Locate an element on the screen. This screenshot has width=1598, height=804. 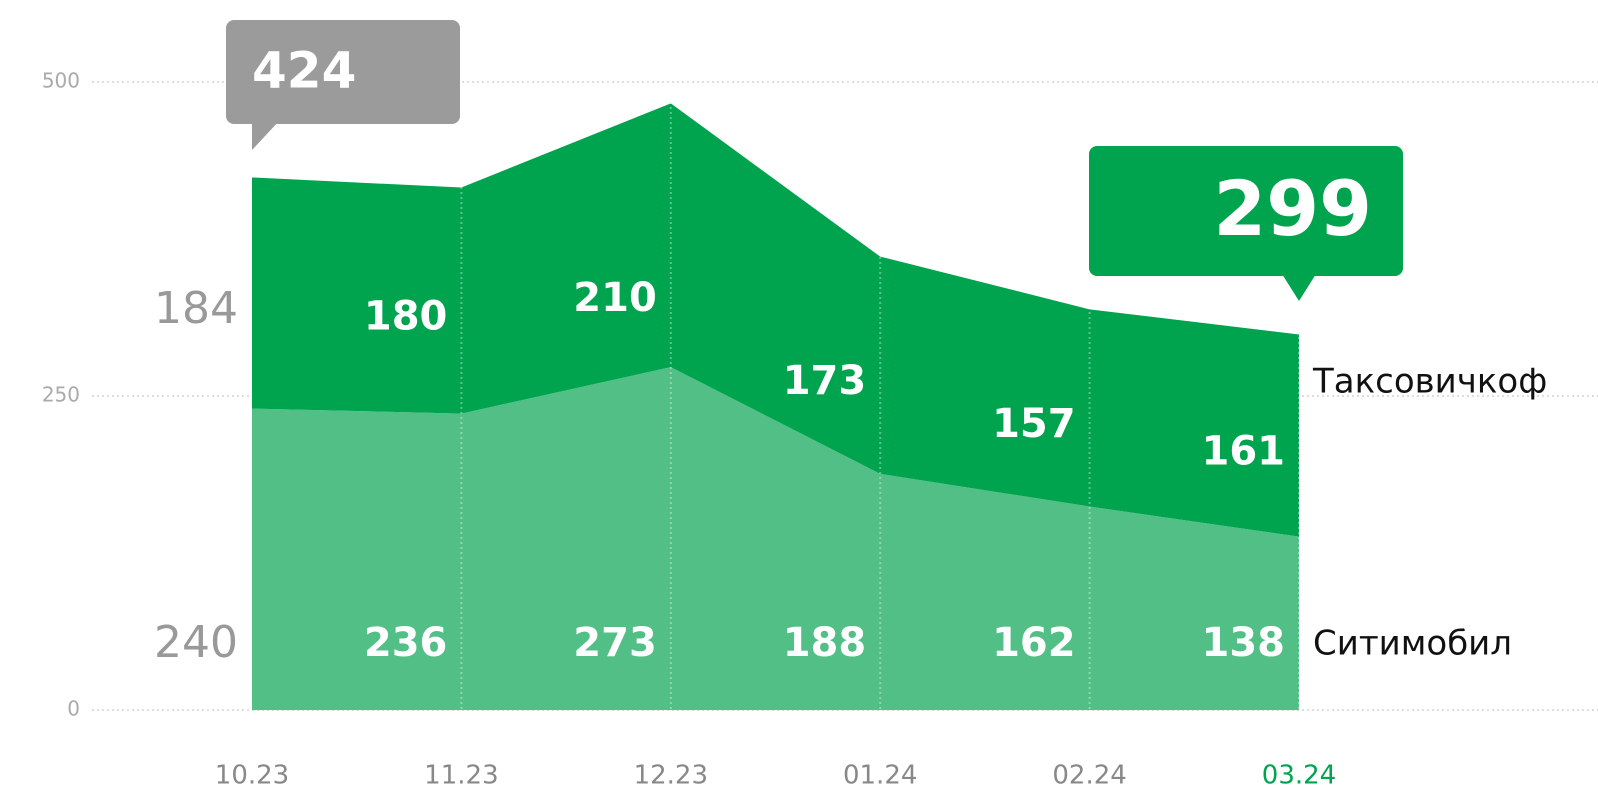
data-label: 236 is located at coordinates (406, 643).